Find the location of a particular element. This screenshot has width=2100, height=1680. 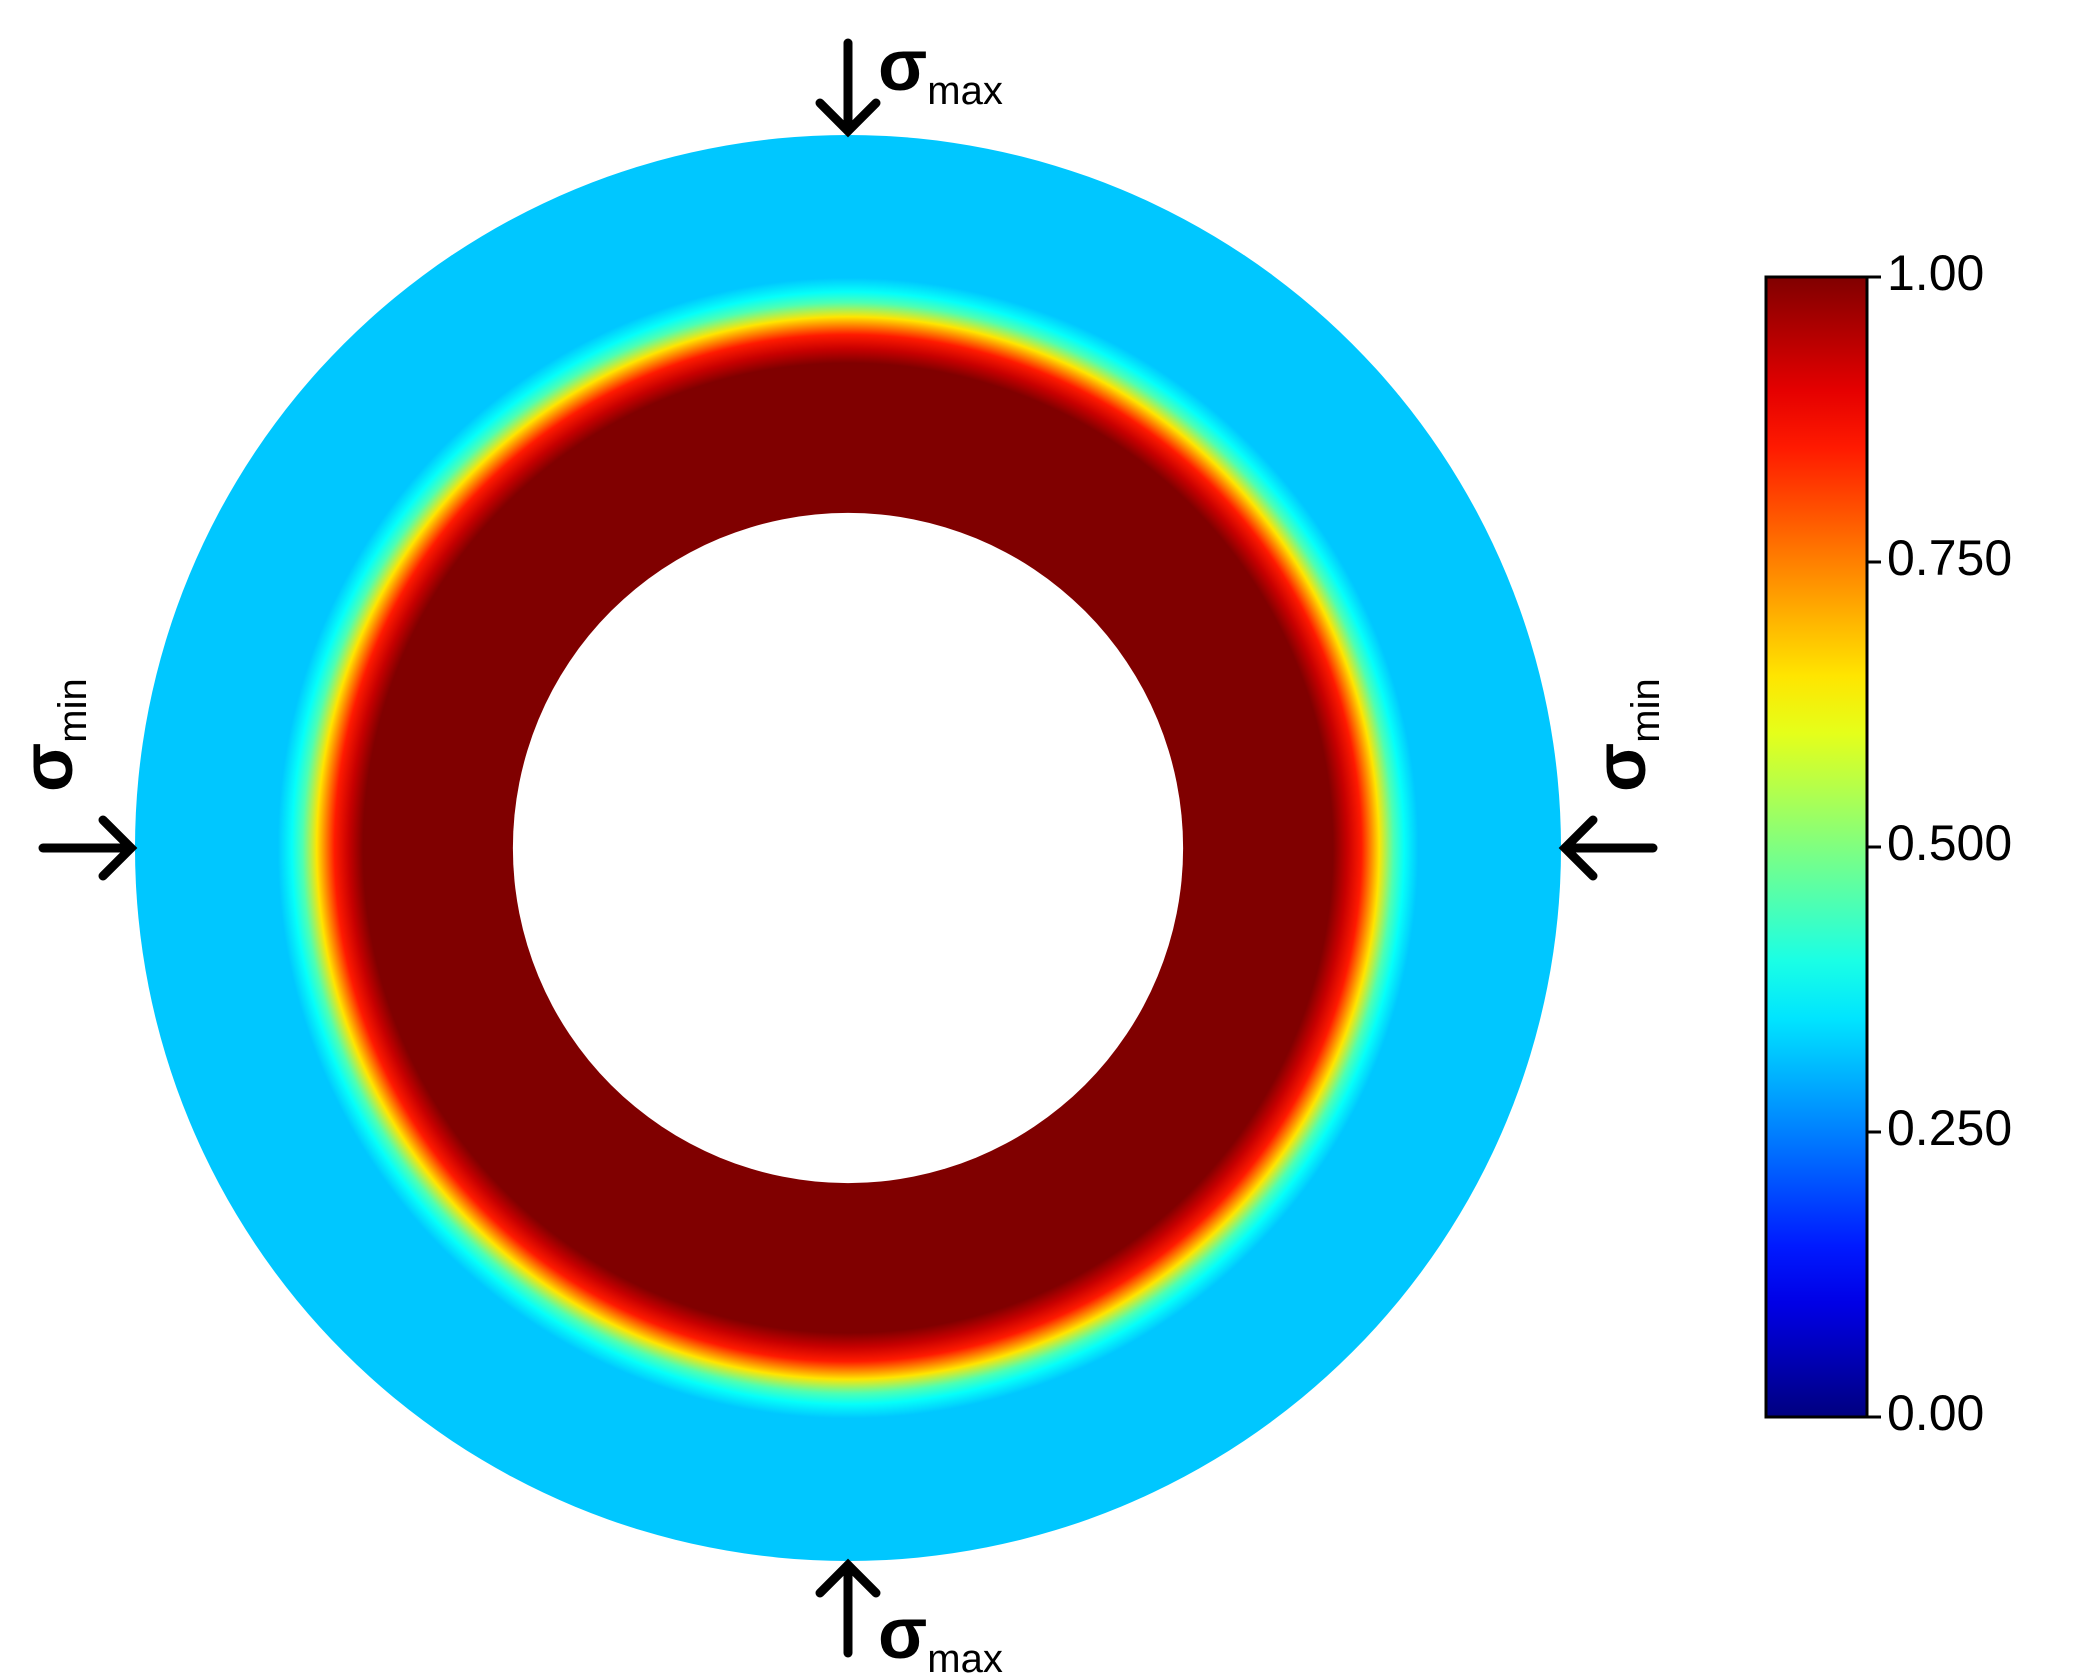

colorbar-tick-label: 0.750 is located at coordinates (1949, 558).